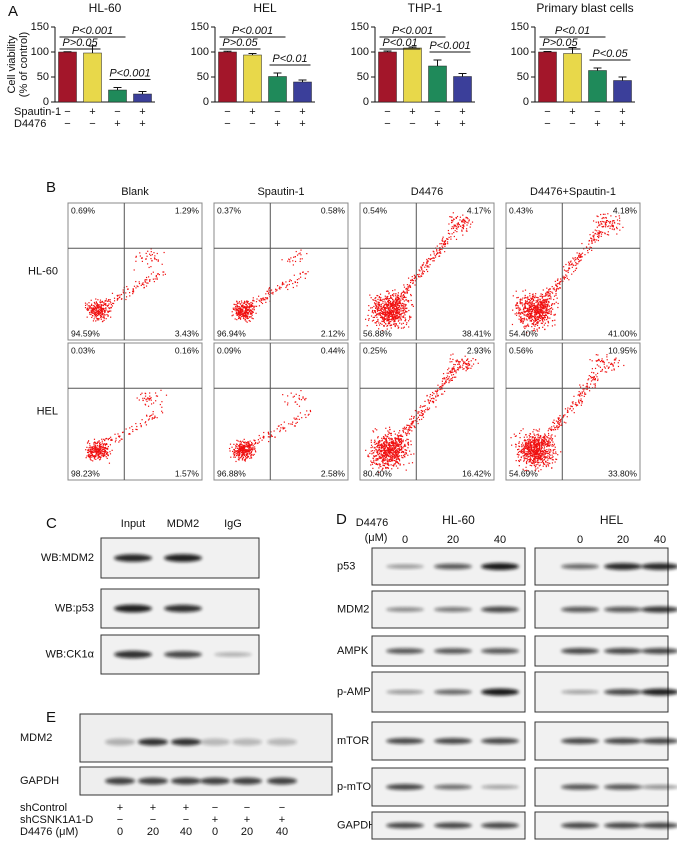 The image size is (677, 844). I want to click on significance-label: P<0.01, so click(399, 43).